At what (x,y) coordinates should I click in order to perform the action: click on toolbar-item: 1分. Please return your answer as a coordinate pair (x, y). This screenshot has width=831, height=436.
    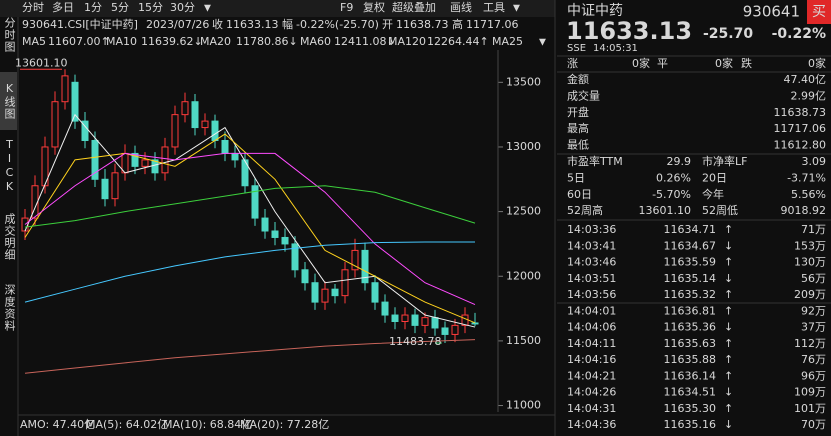
    Looking at the image, I should click on (93, 7).